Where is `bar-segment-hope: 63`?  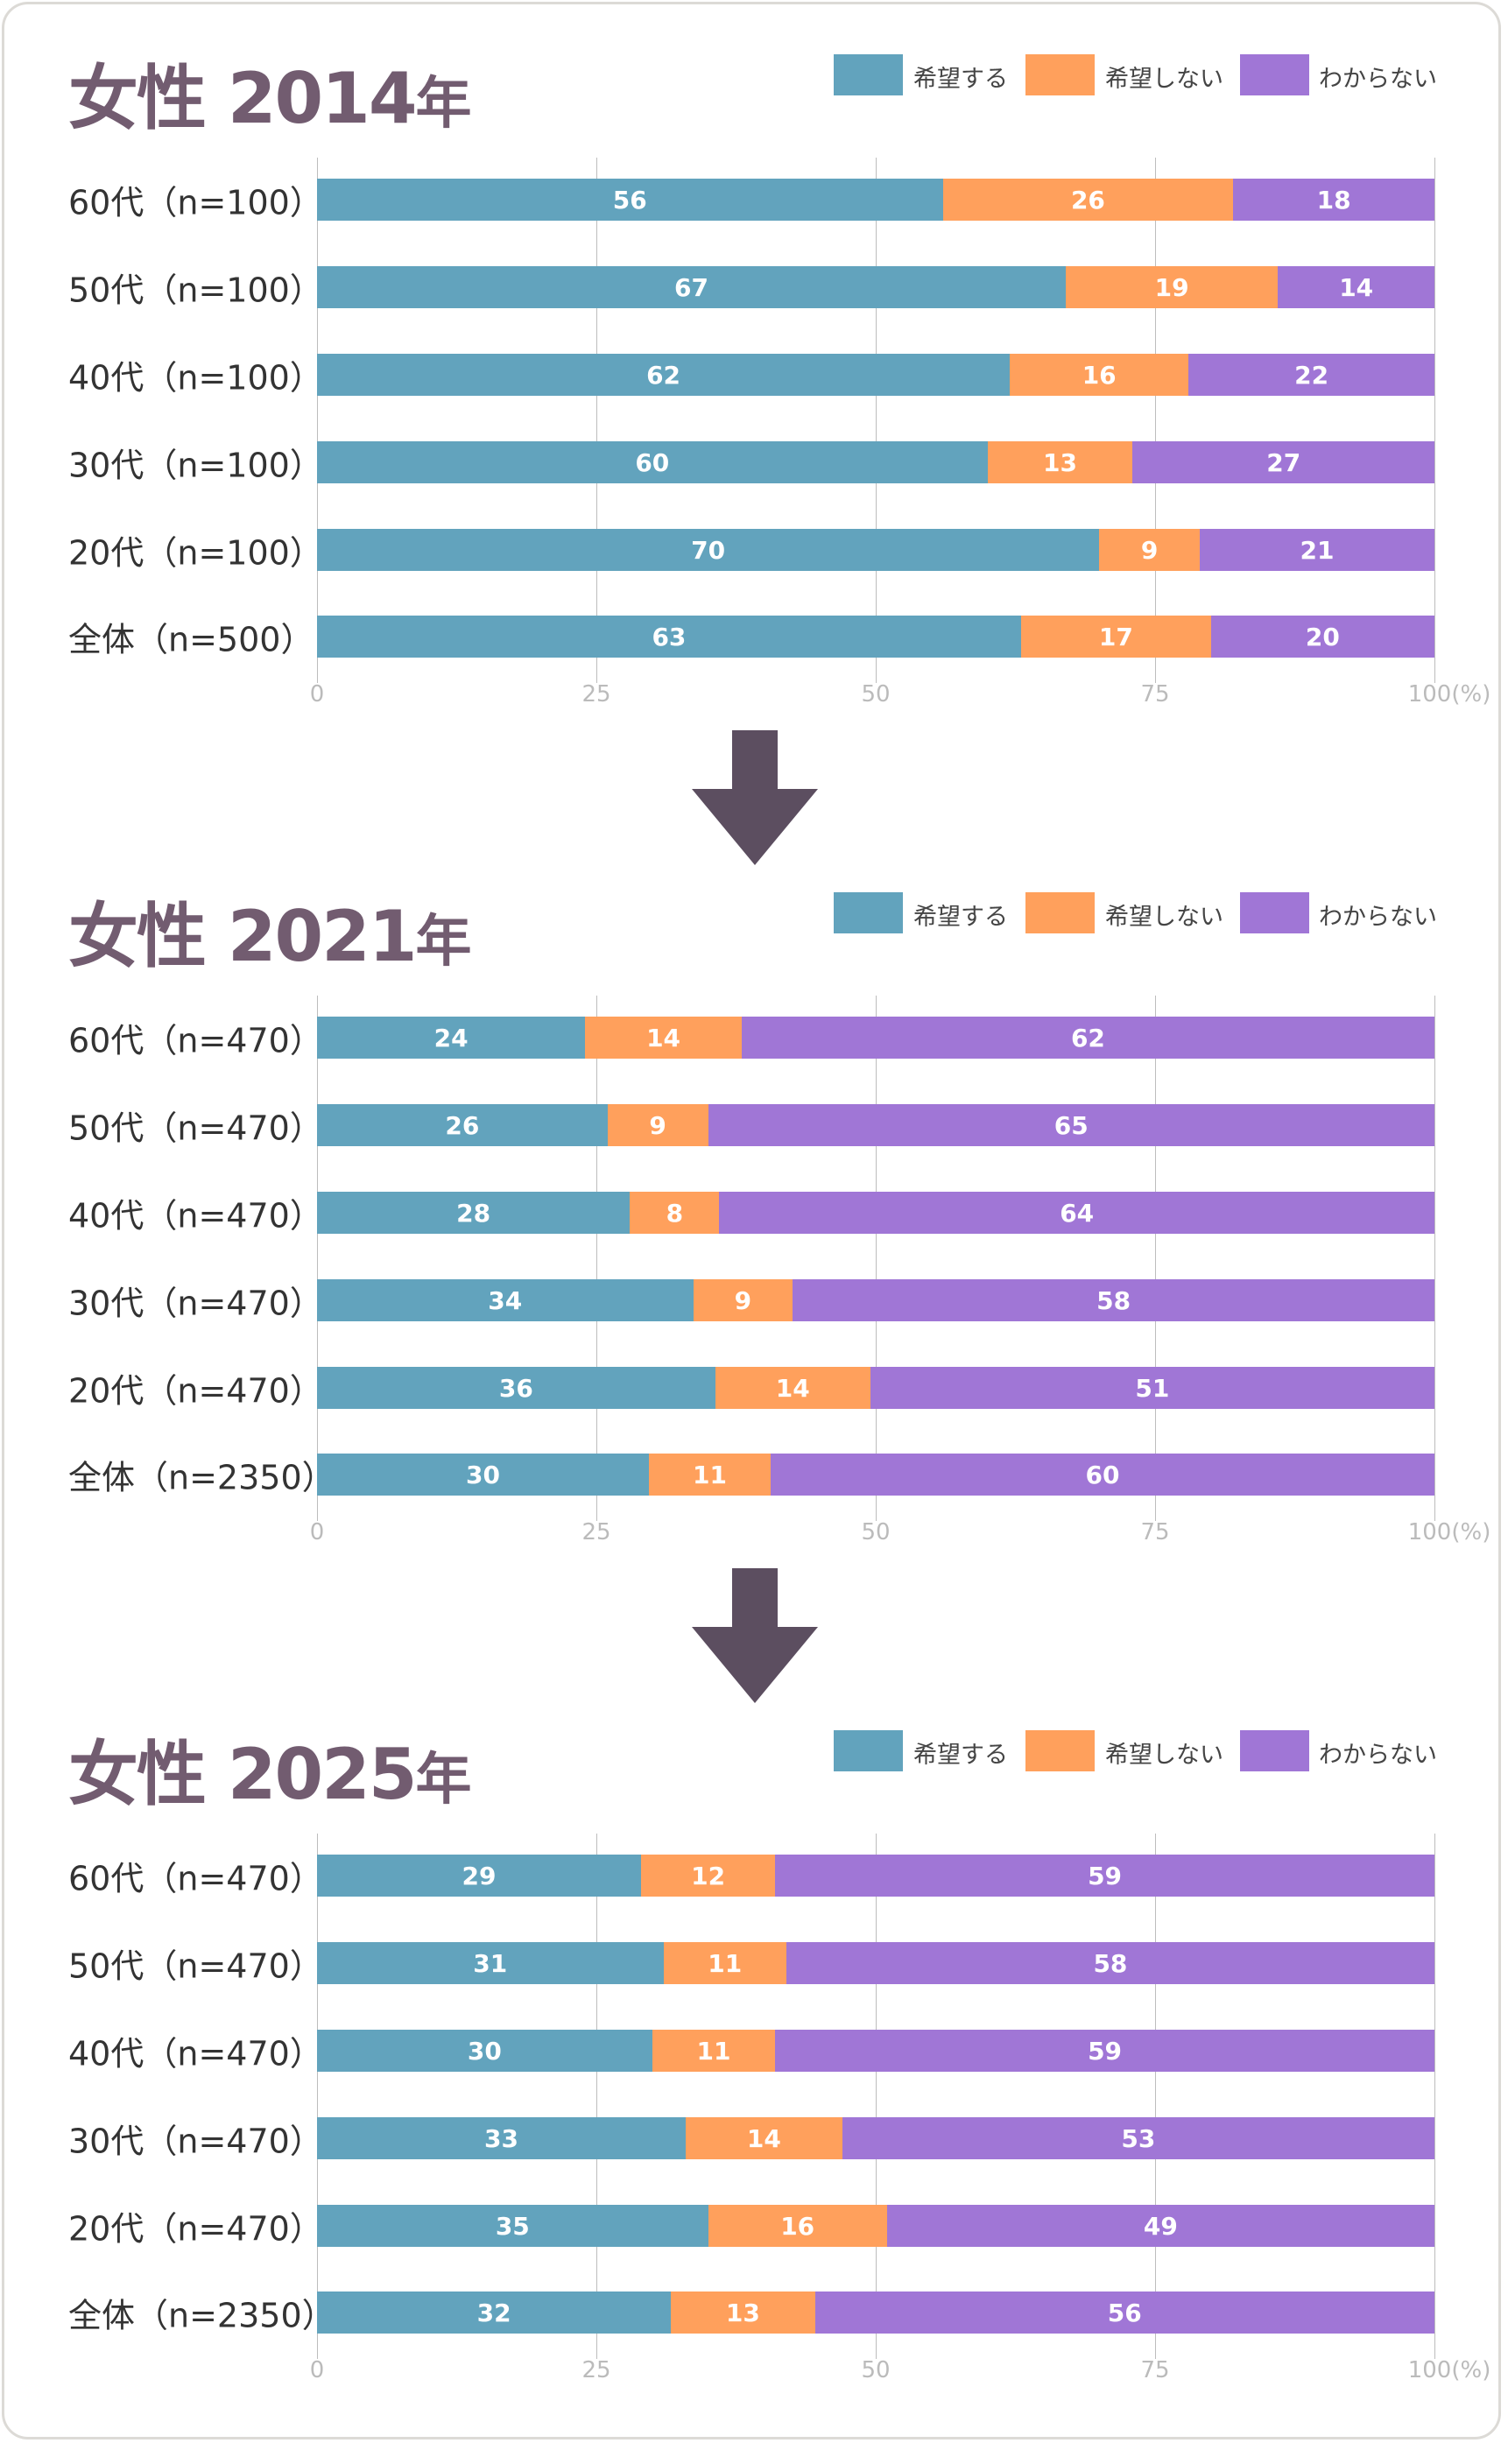
bar-segment-hope: 63 is located at coordinates (669, 637).